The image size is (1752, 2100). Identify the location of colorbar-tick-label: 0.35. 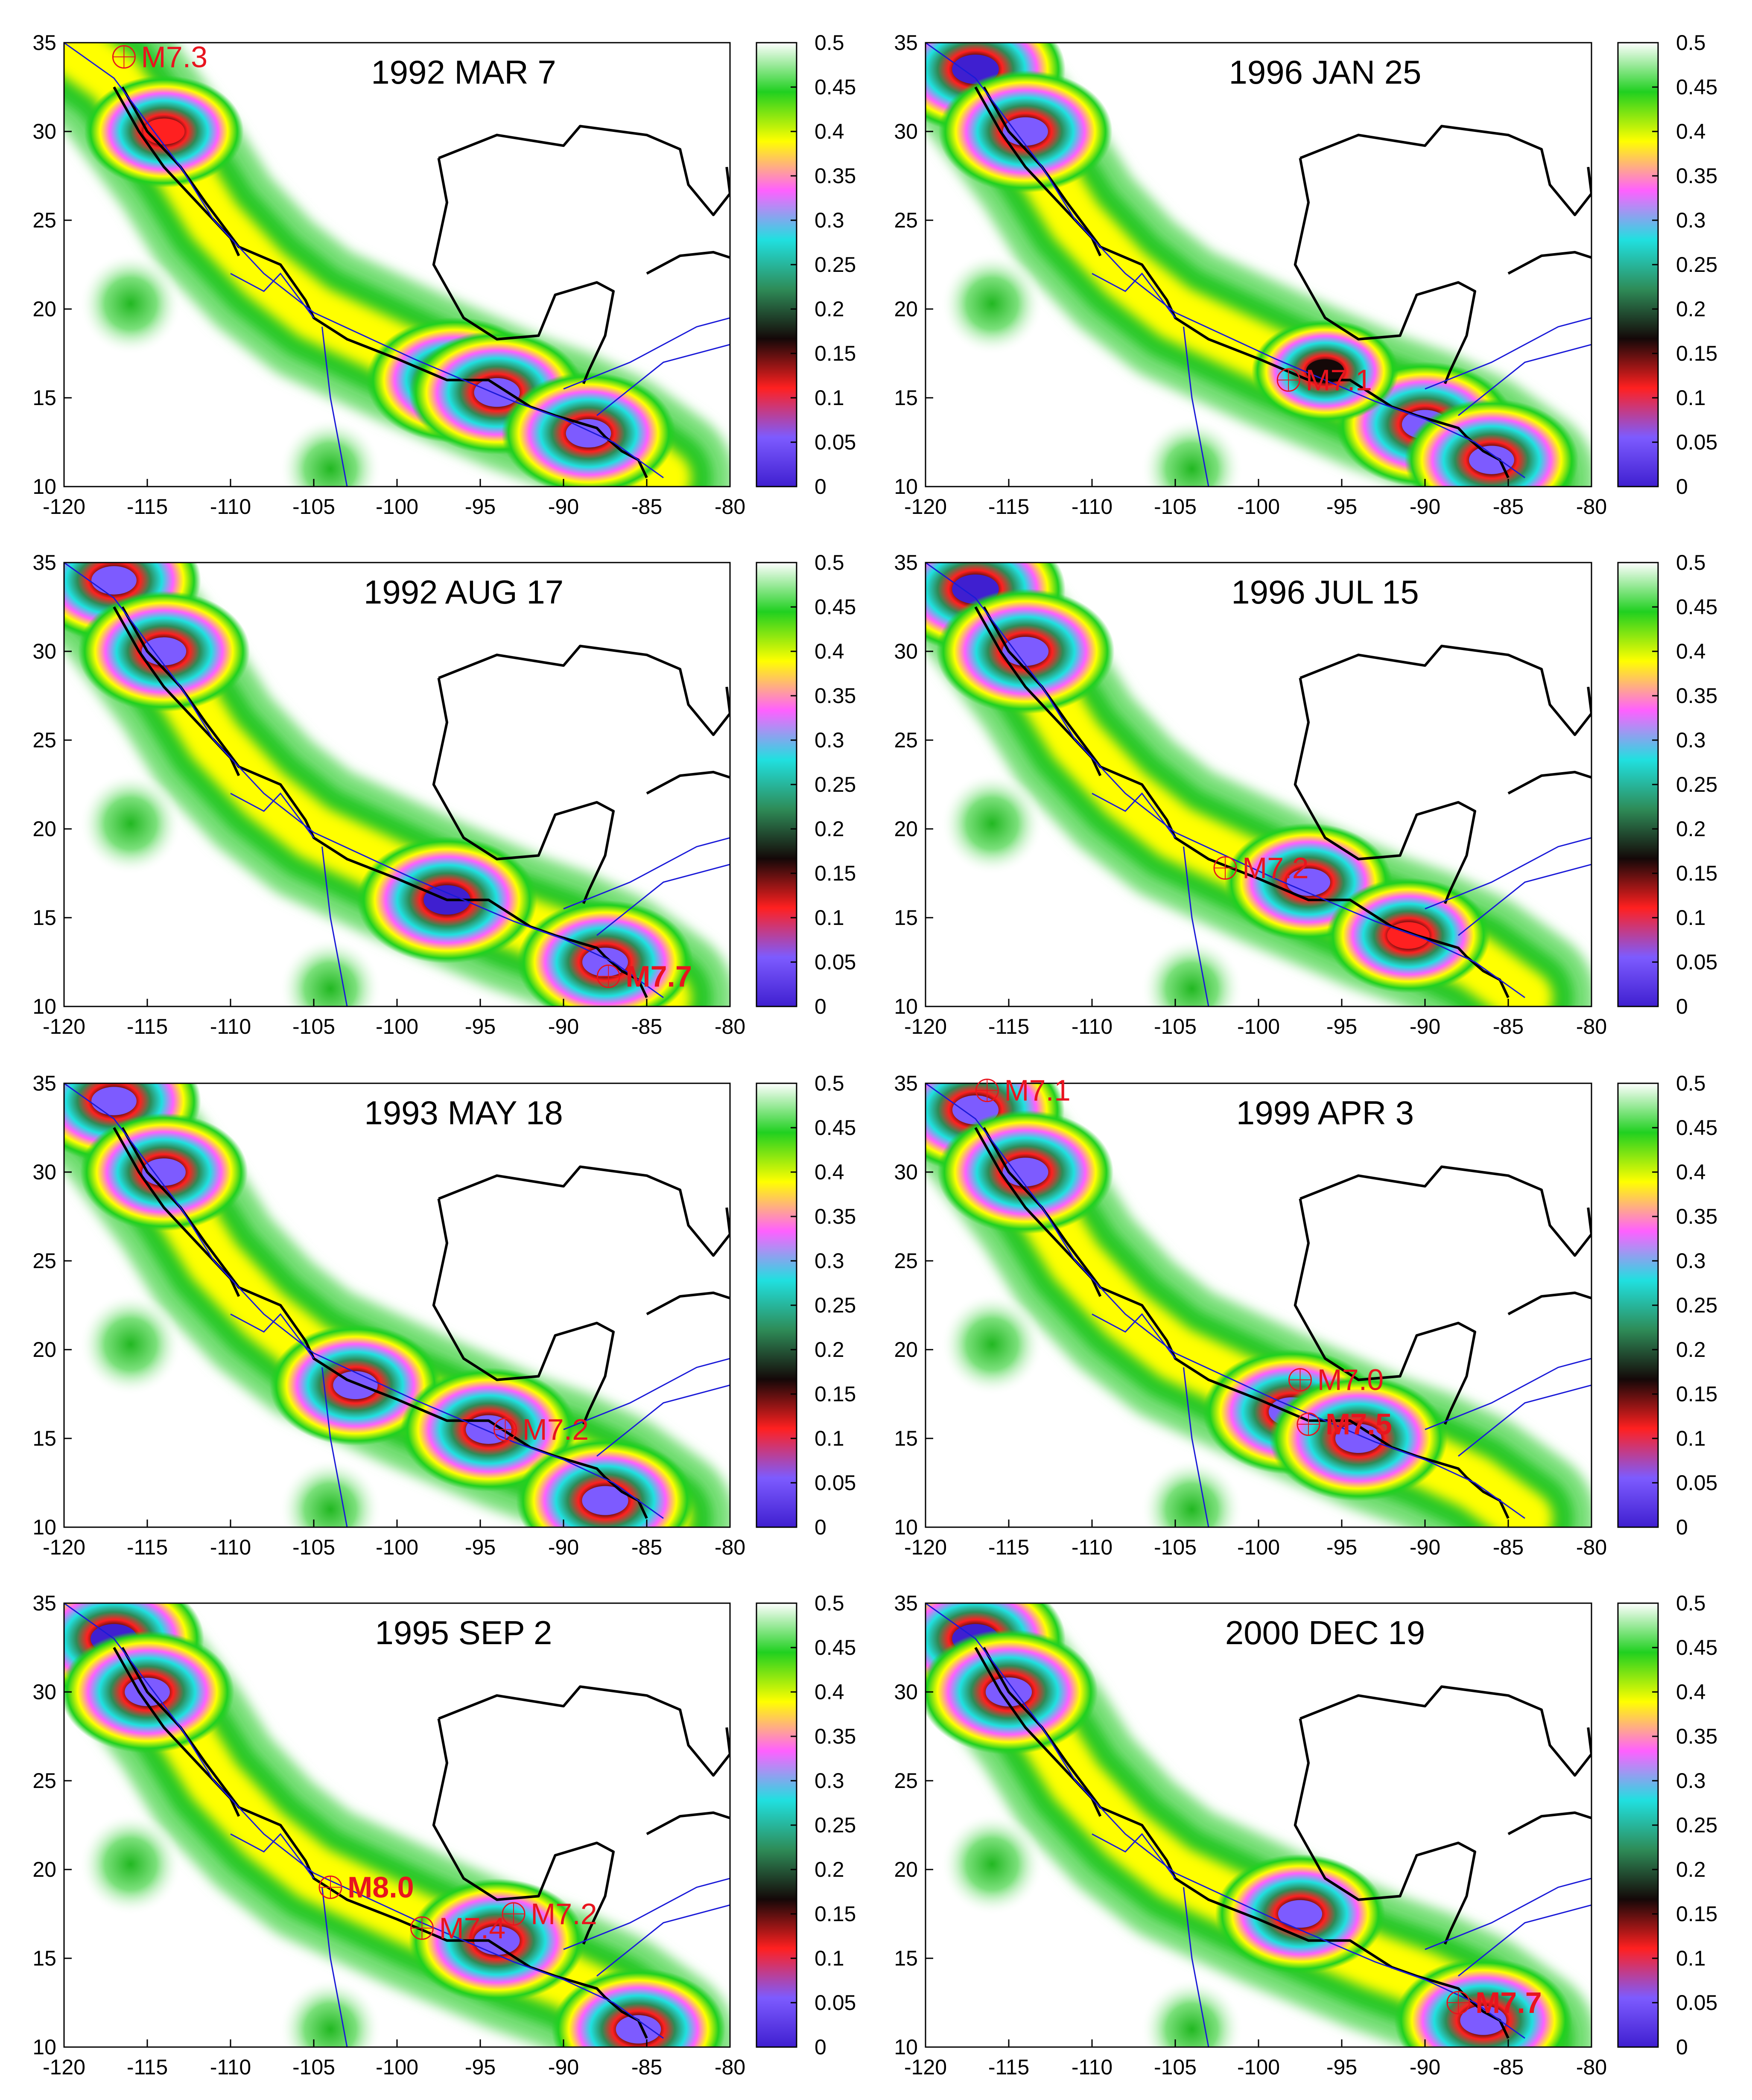
(835, 1216).